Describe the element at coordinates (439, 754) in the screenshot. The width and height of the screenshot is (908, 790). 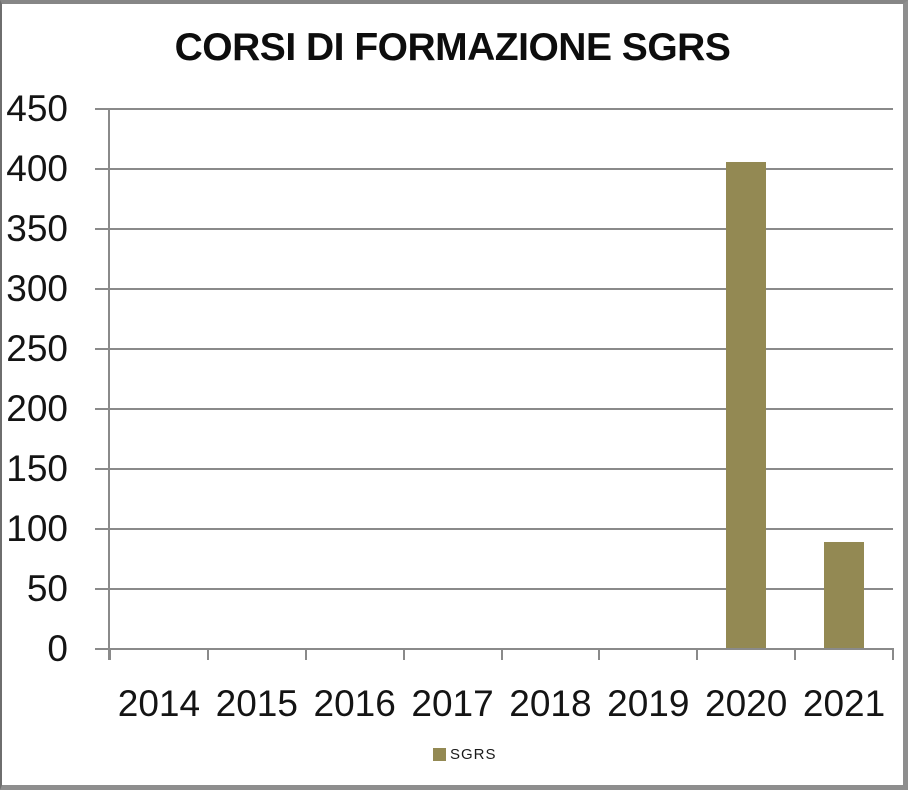
I see `legend-swatch-icon` at that location.